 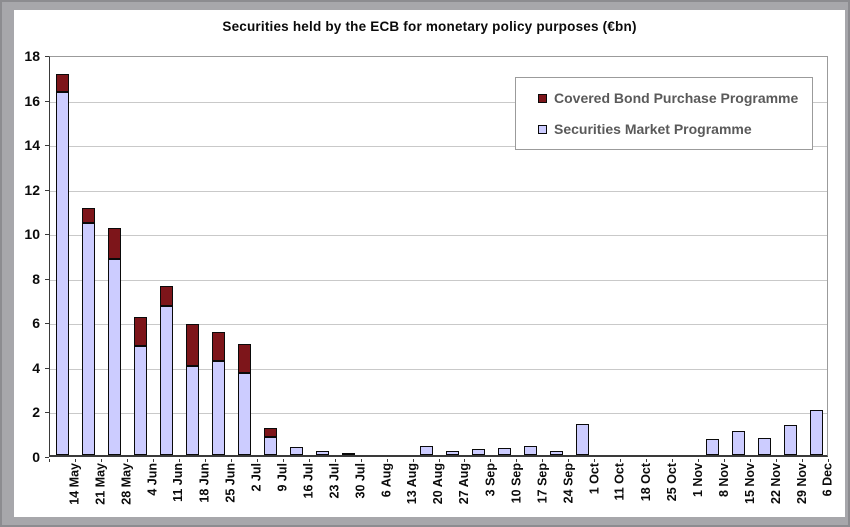 What do you see at coordinates (282, 477) in the screenshot?
I see `x-axis-label: 9 Jul` at bounding box center [282, 477].